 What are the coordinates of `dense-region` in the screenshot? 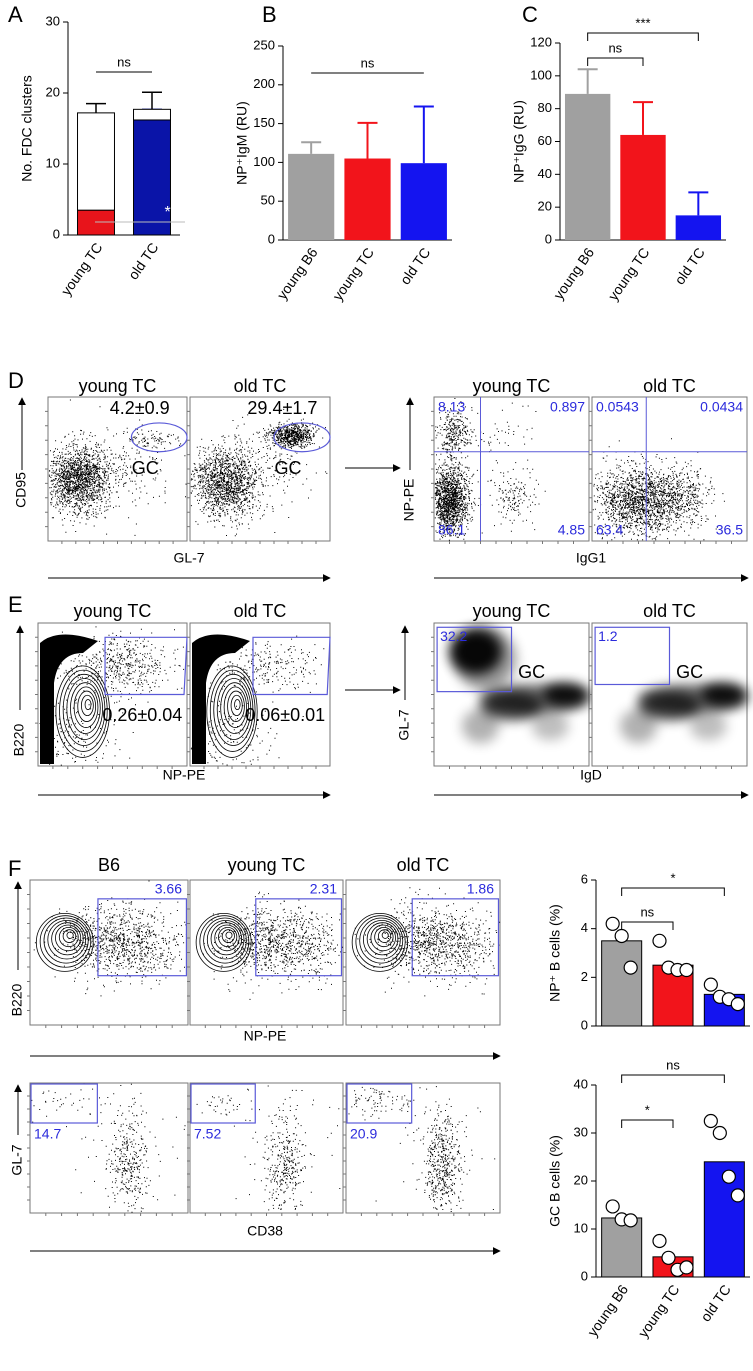 It's located at (221, 699).